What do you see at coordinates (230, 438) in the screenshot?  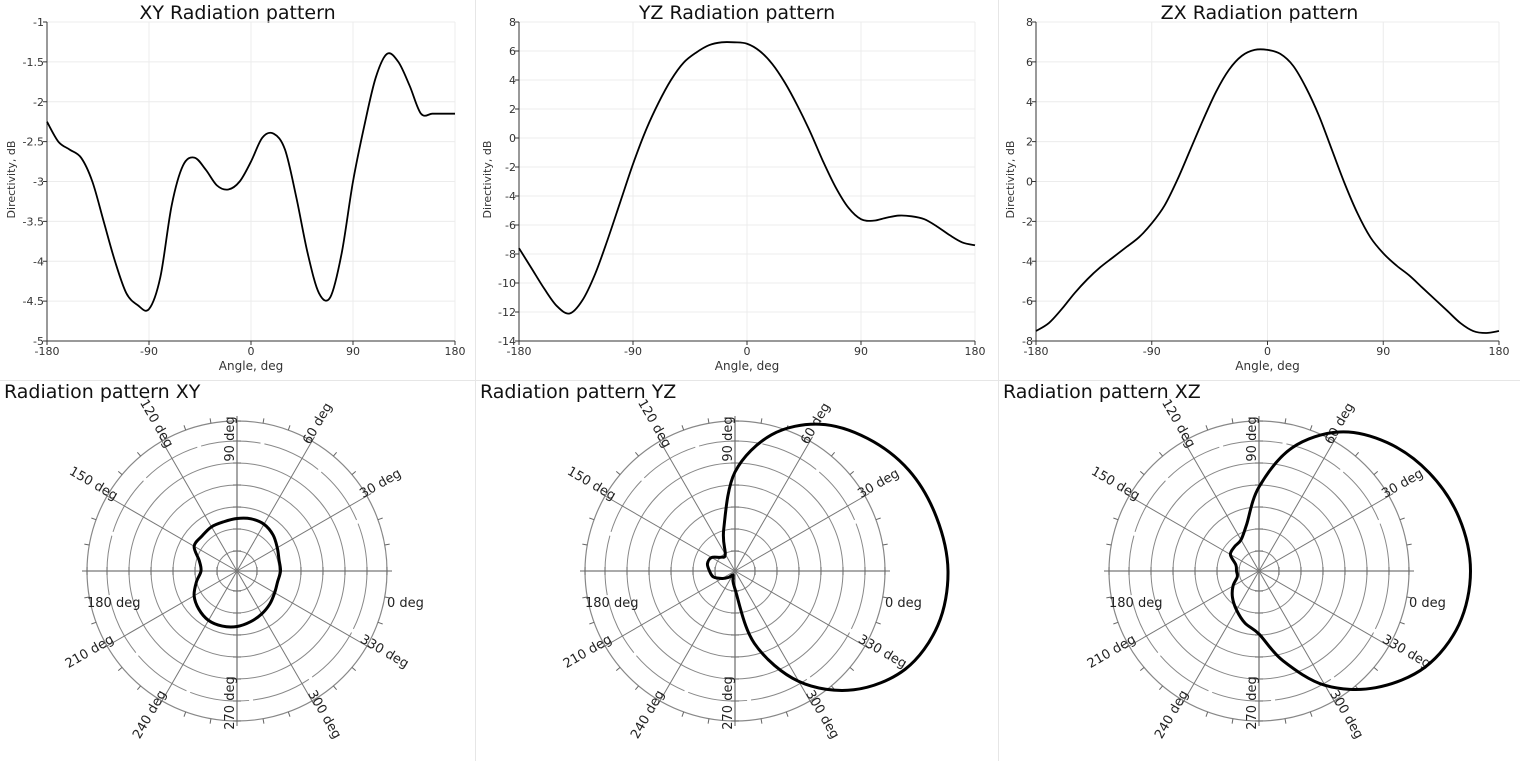 I see `polar-angle-label: 90 deg` at bounding box center [230, 438].